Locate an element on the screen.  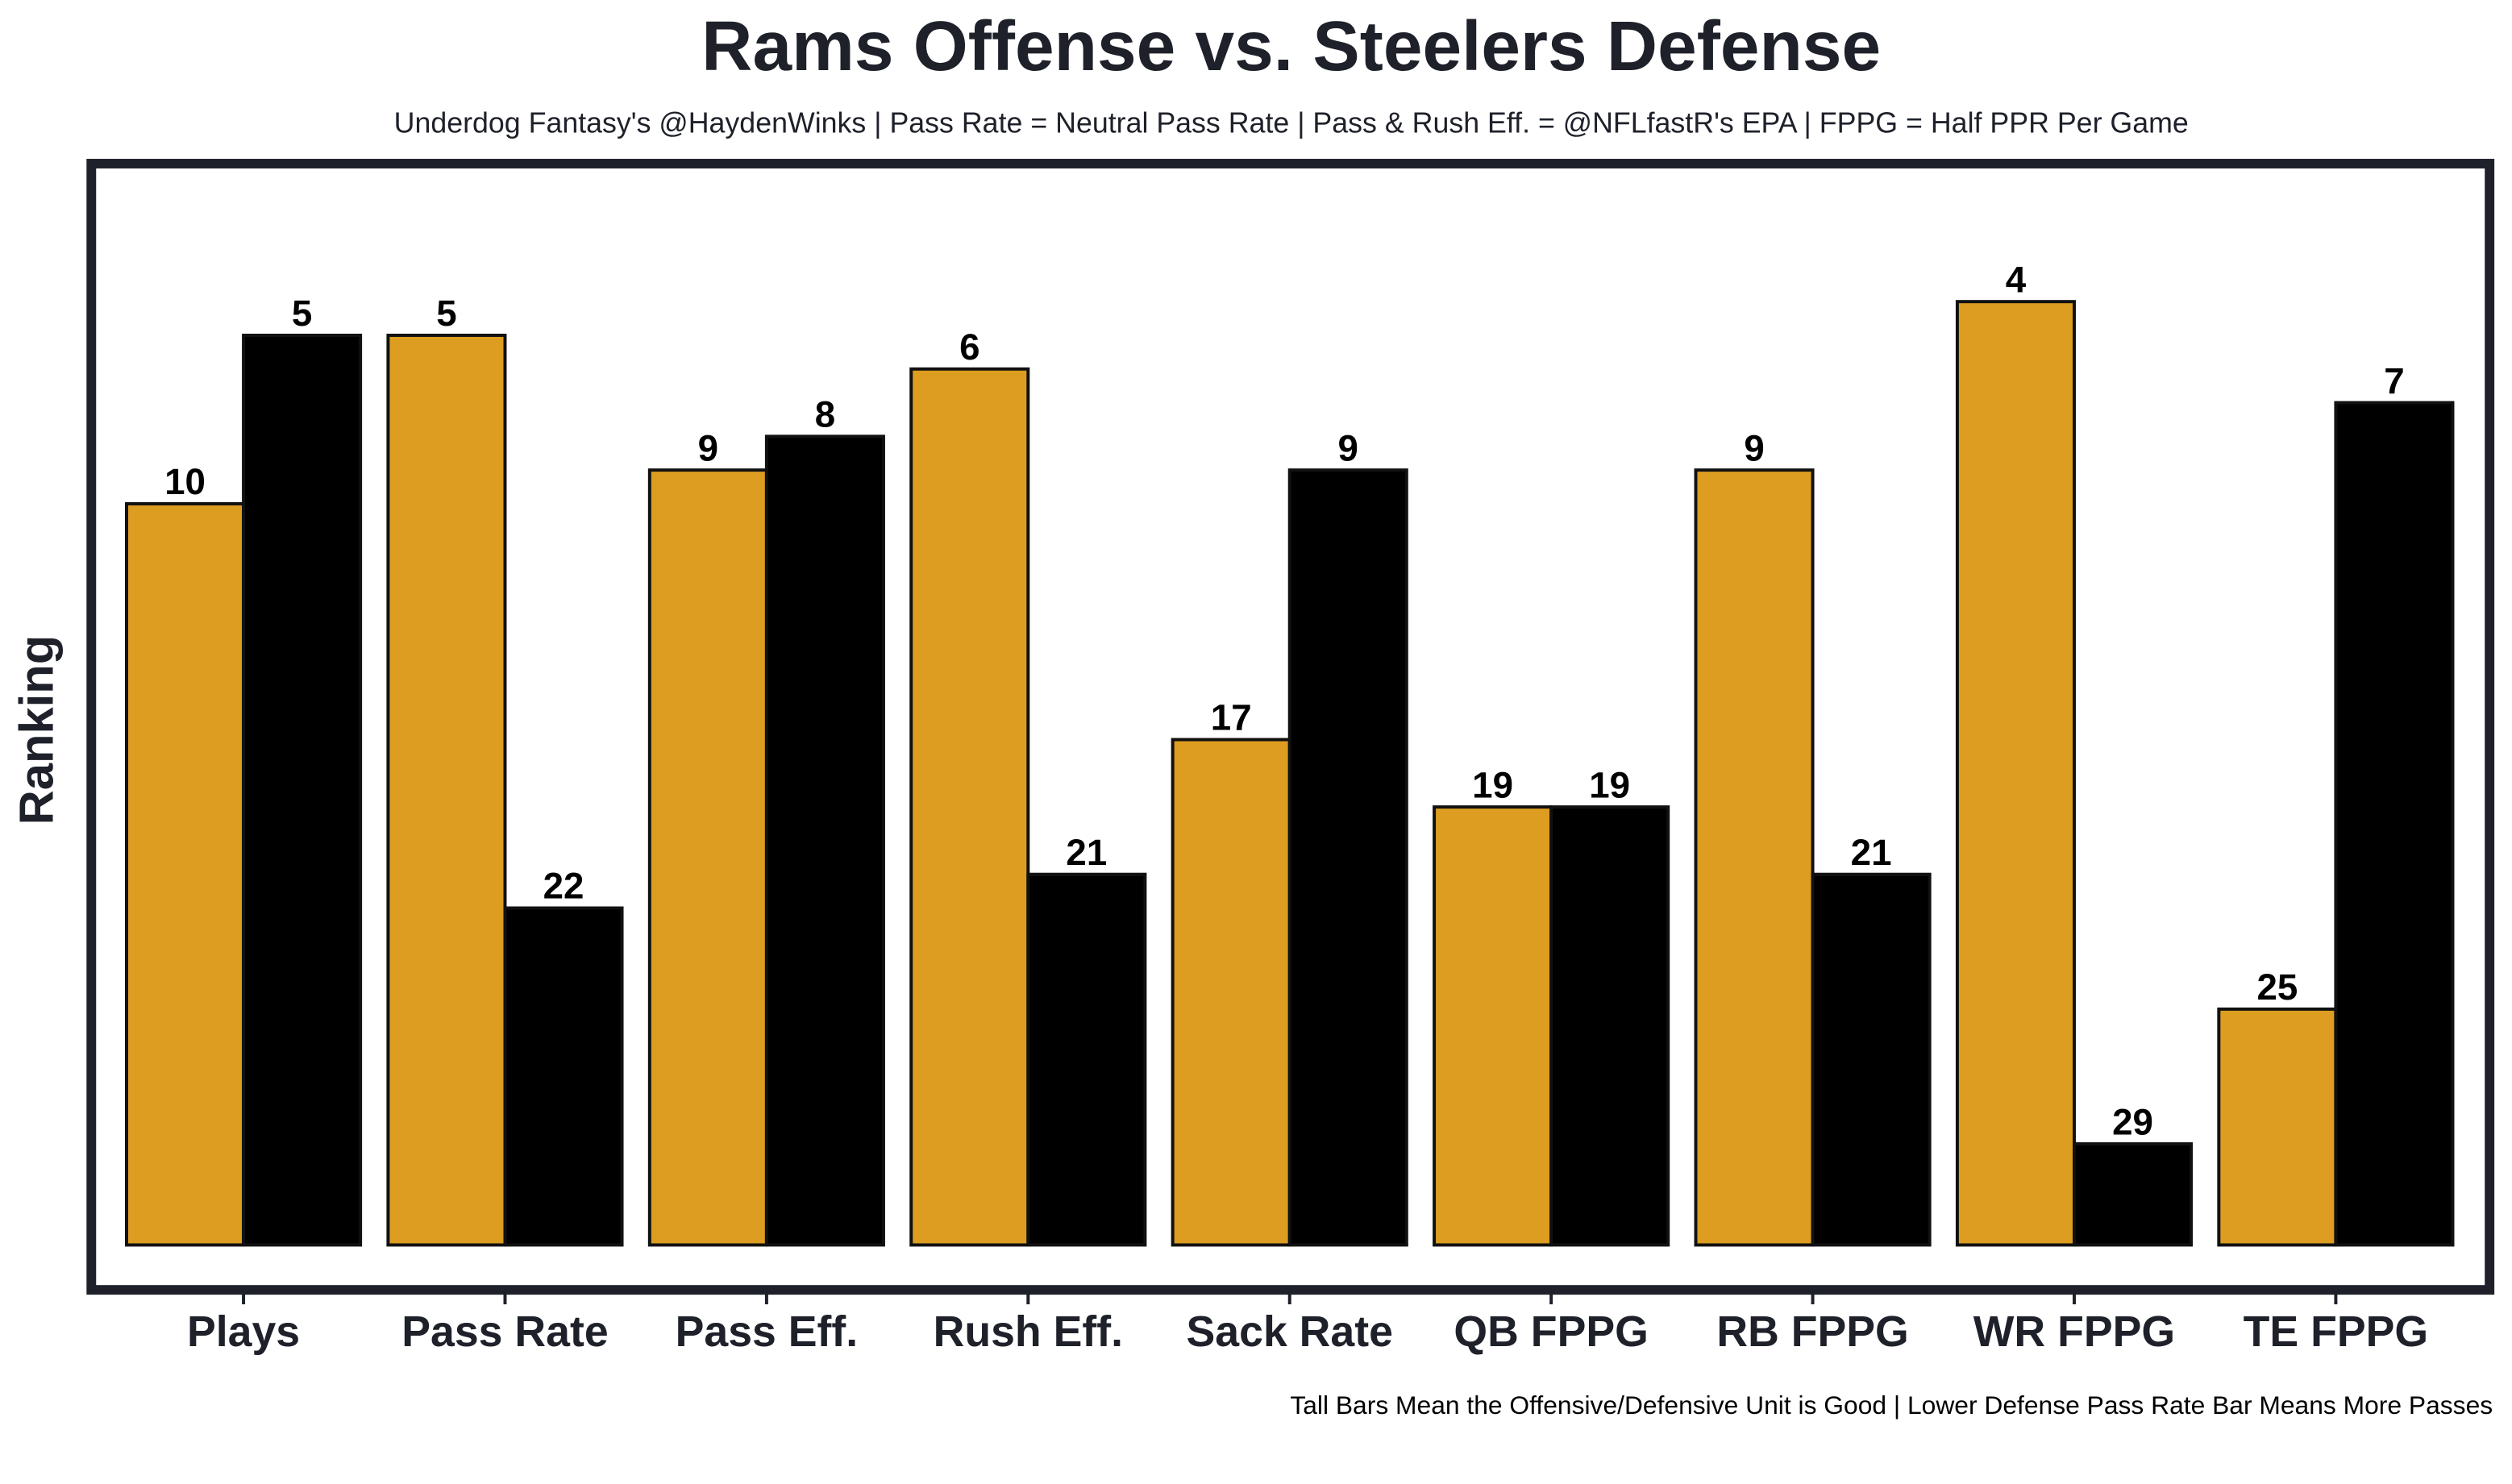
x-tick-label: Rush Eff. is located at coordinates (1028, 1331).